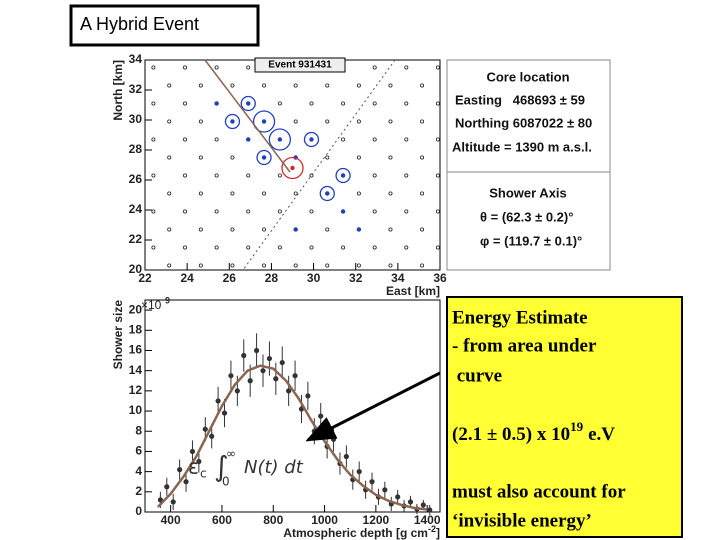 The image size is (720, 540). I want to click on shower-axis-line, so click(247, 116).